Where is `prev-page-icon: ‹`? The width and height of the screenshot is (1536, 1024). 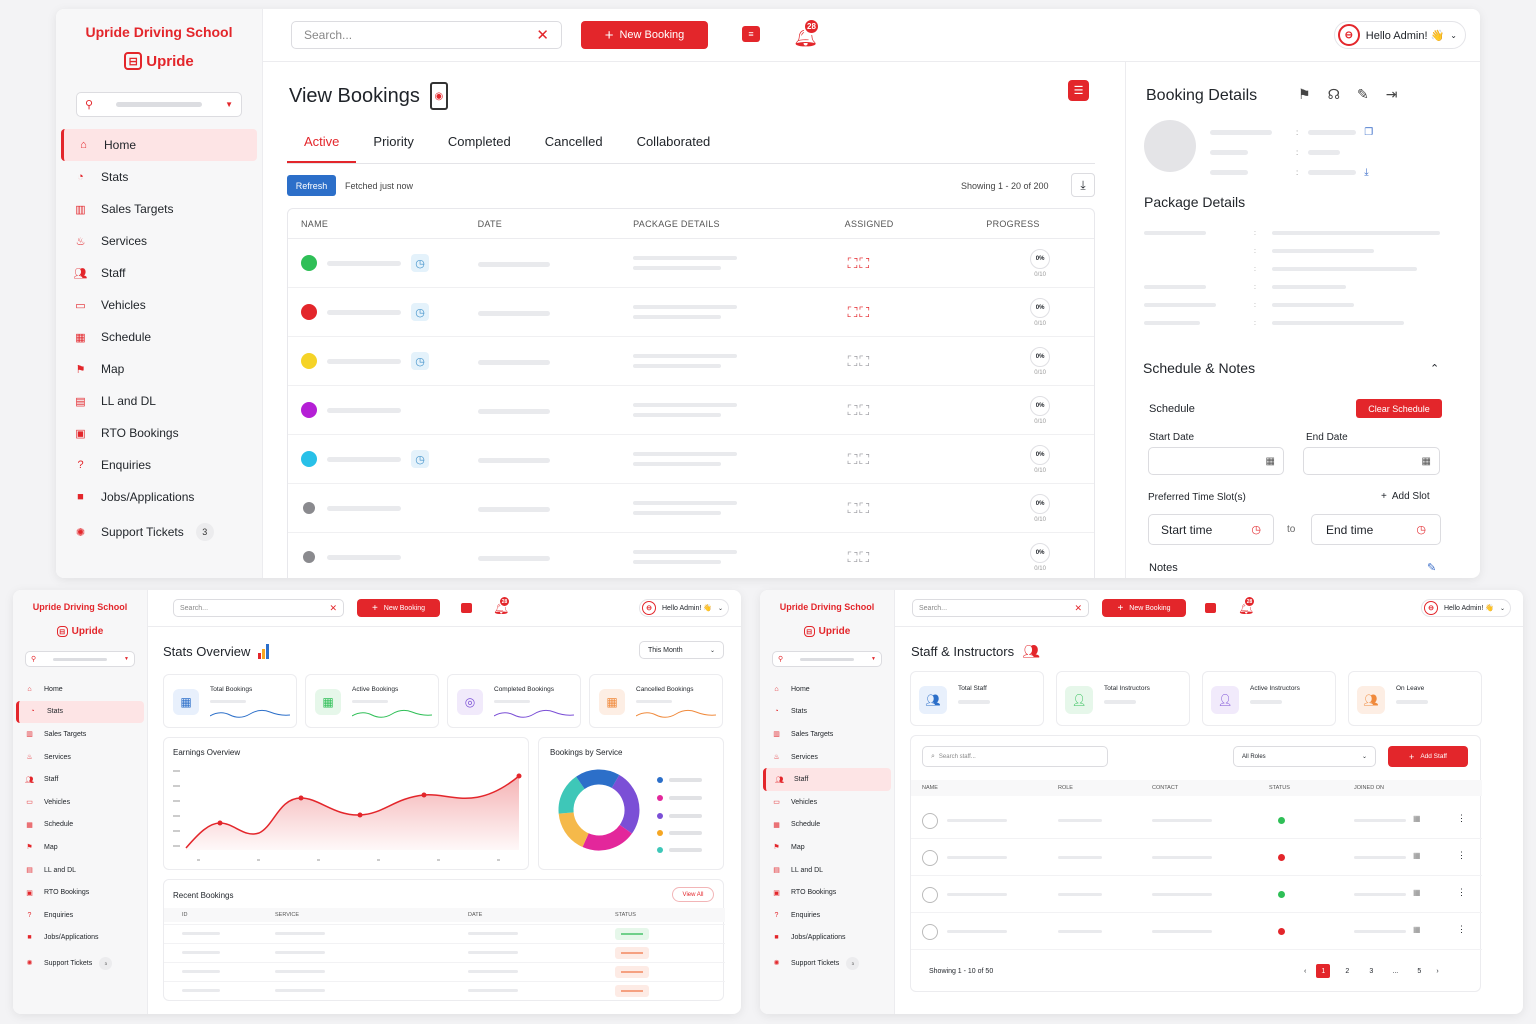 prev-page-icon: ‹ is located at coordinates (1305, 971).